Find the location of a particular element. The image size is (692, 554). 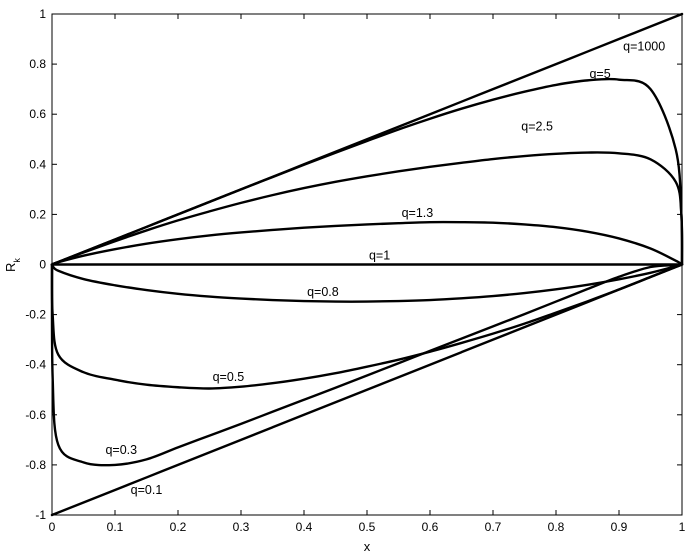

x-tick-label: 0.2 is located at coordinates (178, 527).